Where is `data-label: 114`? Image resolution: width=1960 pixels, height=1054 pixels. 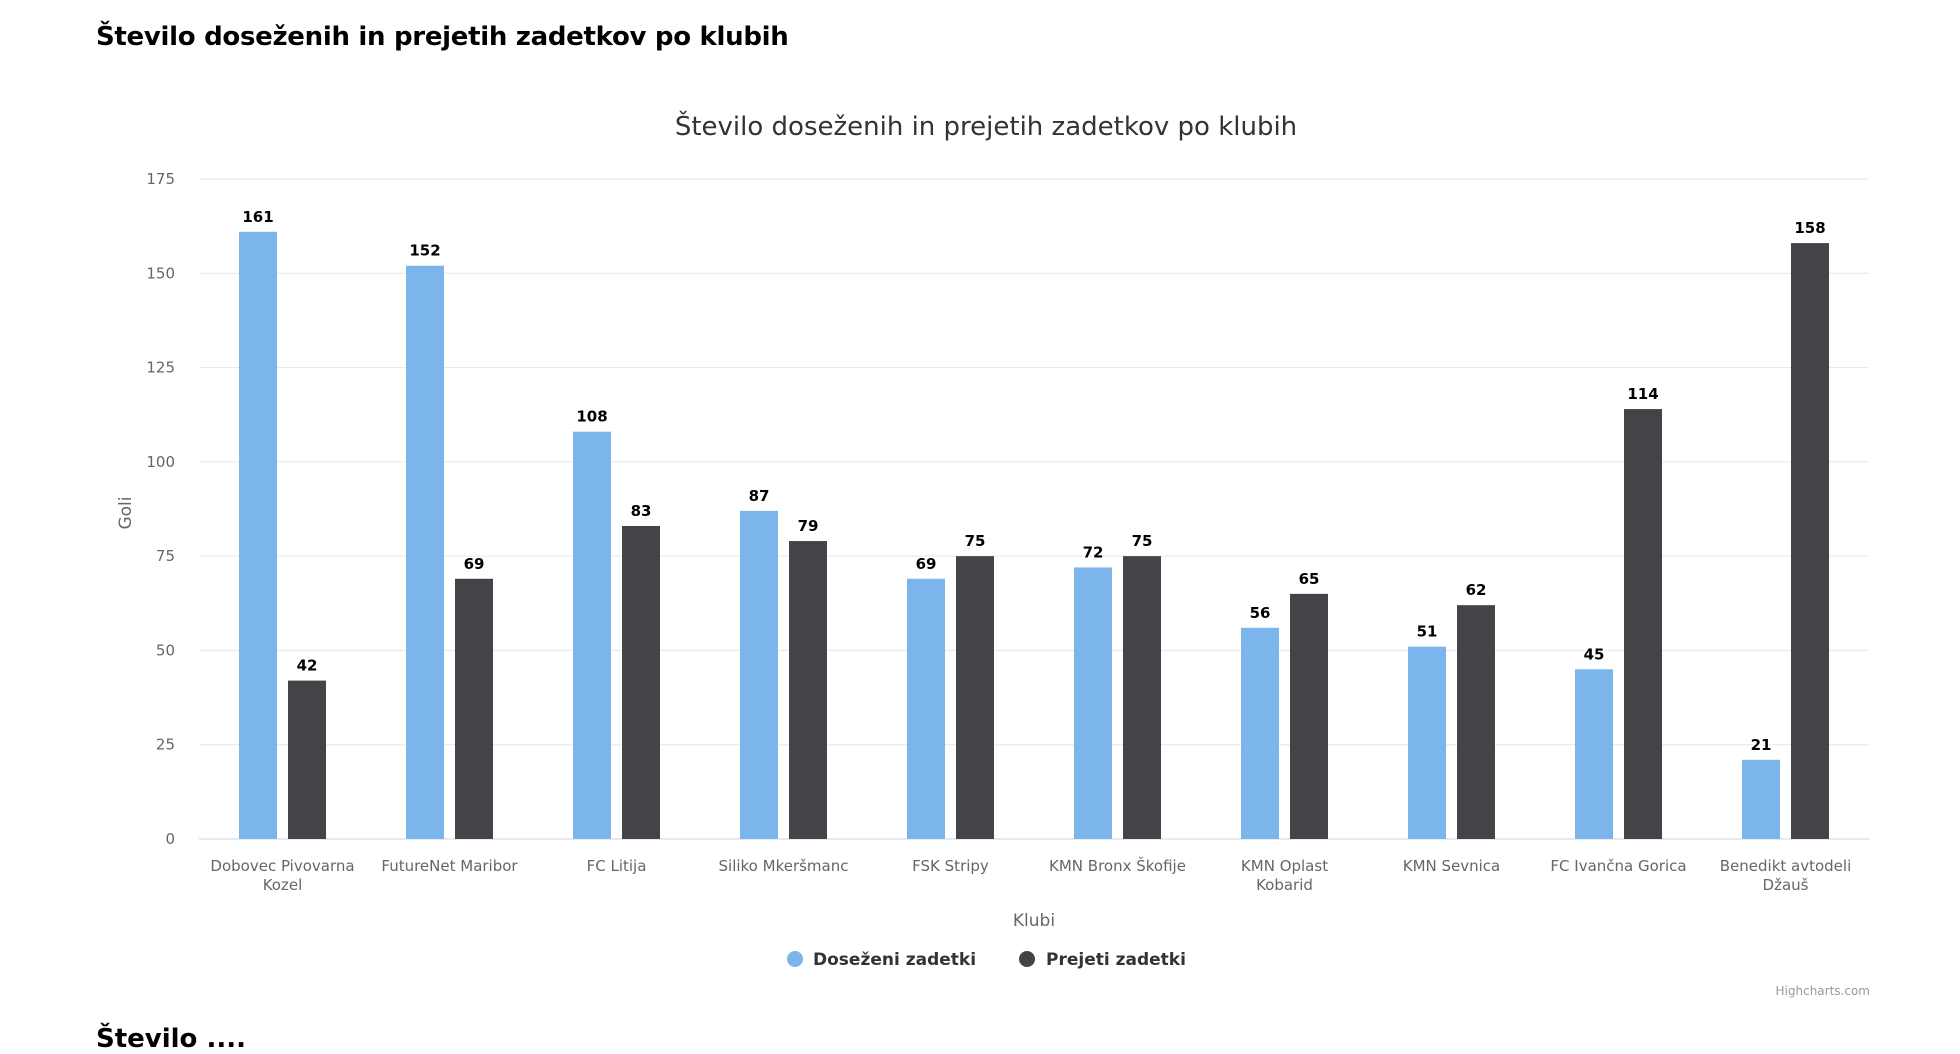
data-label: 114 is located at coordinates (1642, 394).